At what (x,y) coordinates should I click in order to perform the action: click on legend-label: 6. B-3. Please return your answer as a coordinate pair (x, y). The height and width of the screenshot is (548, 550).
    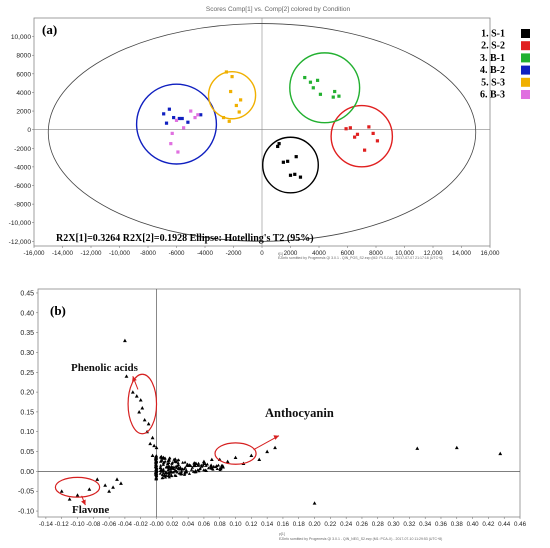
    Looking at the image, I should click on (492, 95).